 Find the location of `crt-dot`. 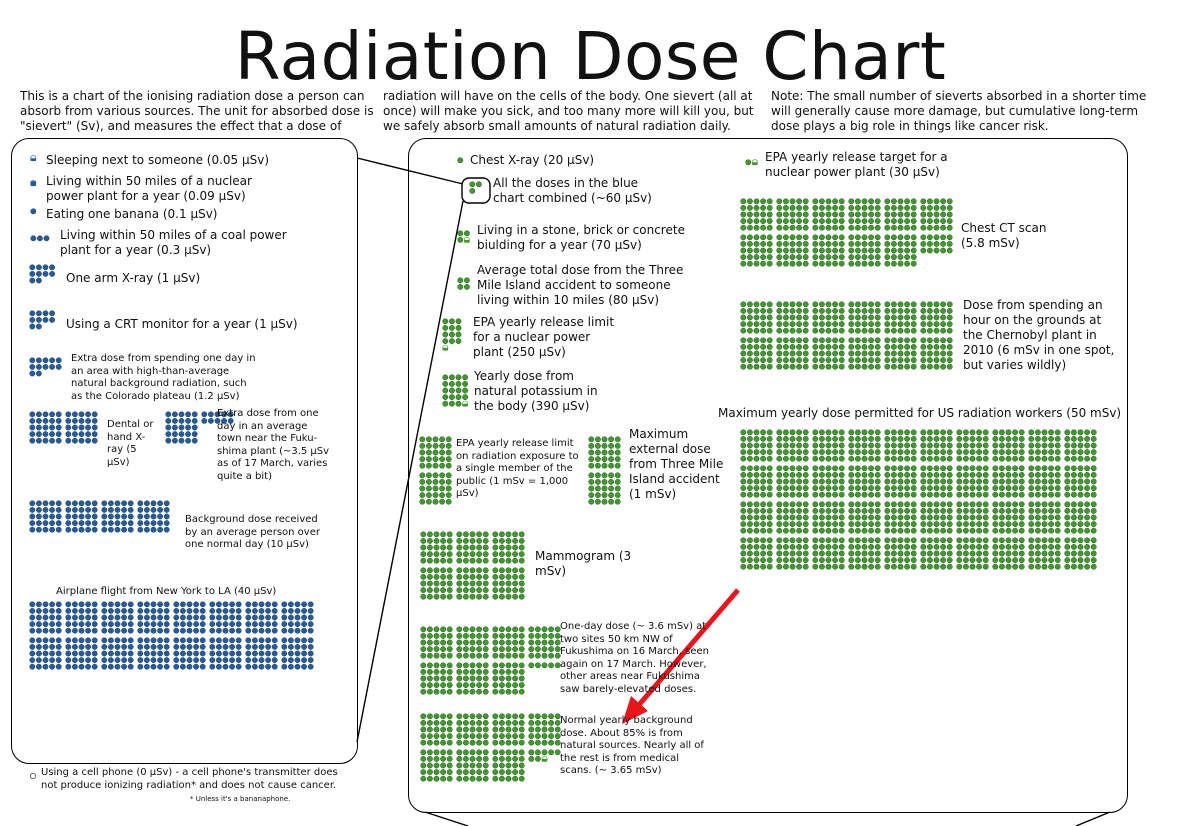

crt-dot is located at coordinates (45, 319).